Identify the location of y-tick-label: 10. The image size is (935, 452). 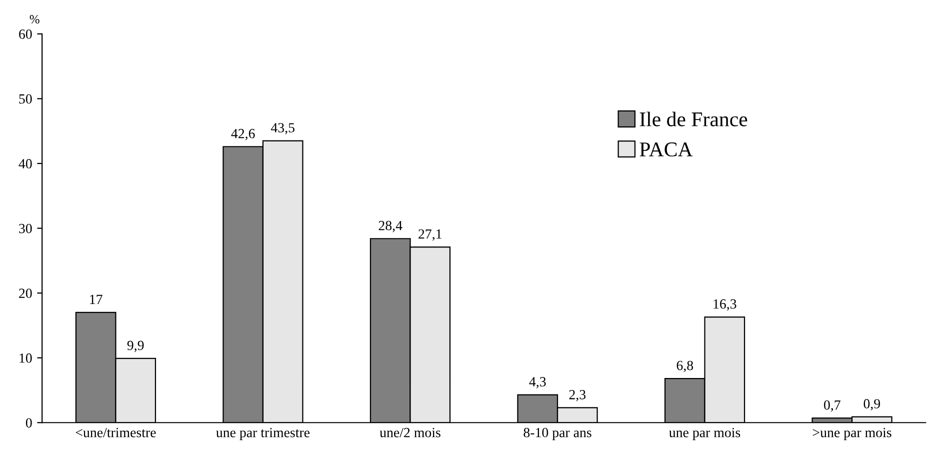
(26, 358).